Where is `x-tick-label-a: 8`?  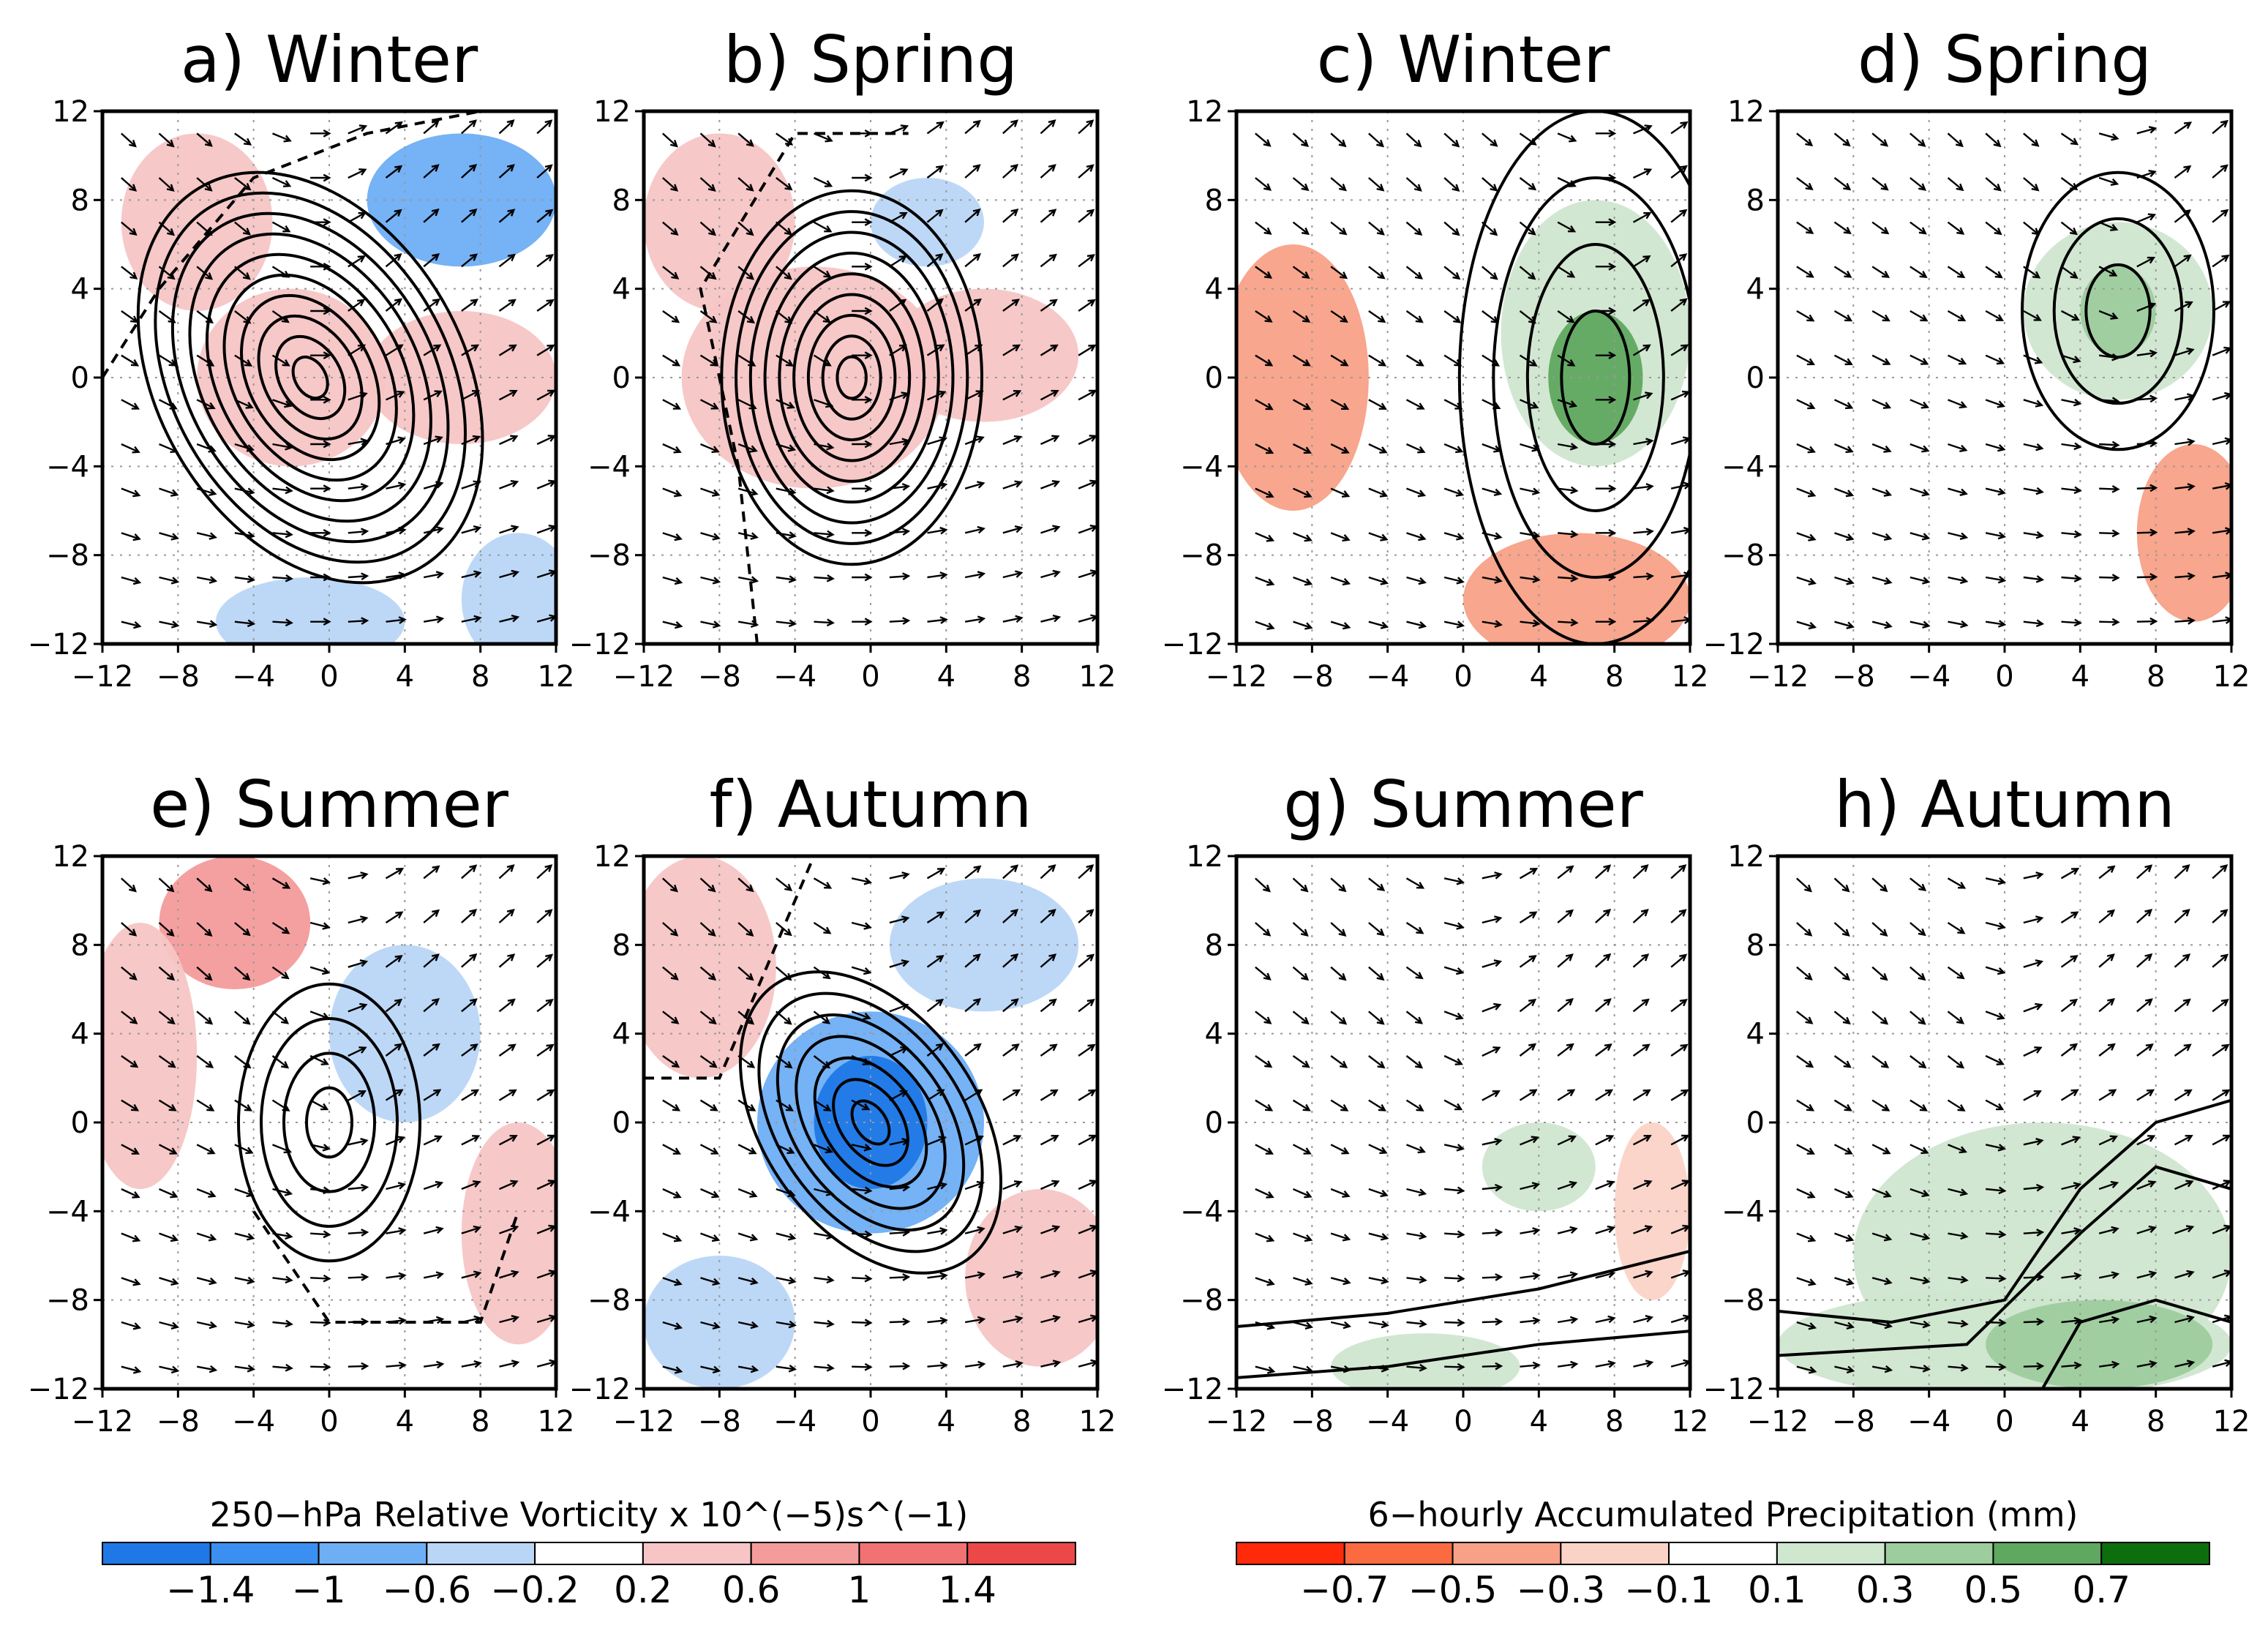
x-tick-label-a: 8 is located at coordinates (480, 677).